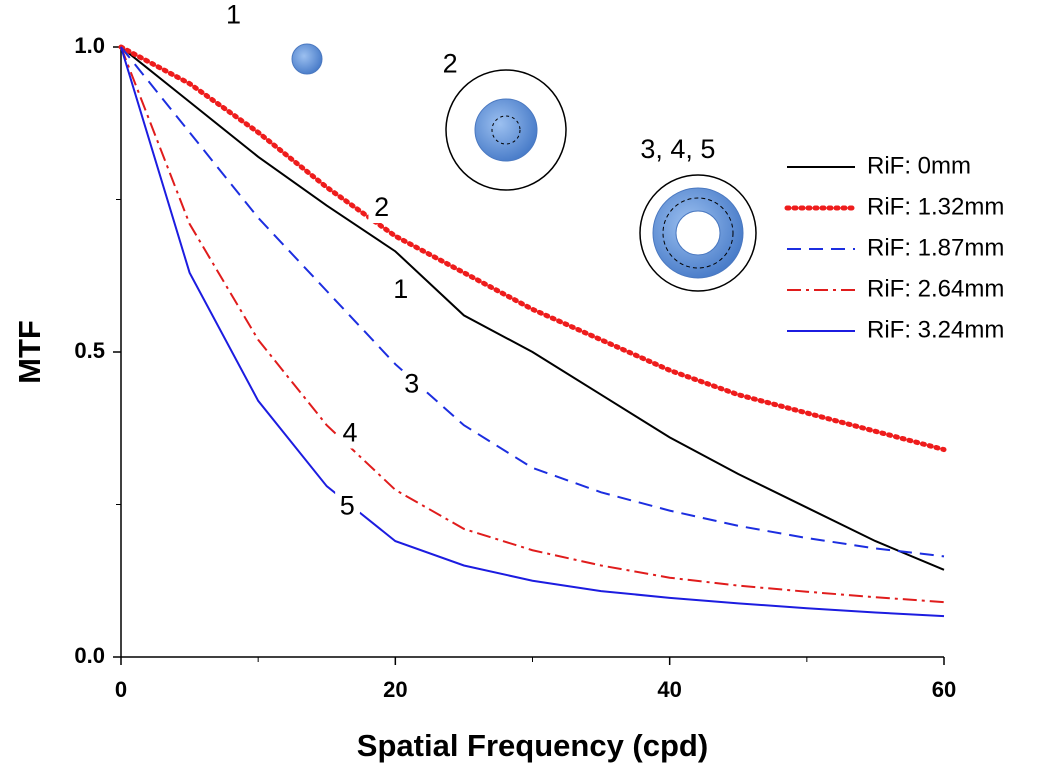 The height and width of the screenshot is (776, 1050). I want to click on y-tick-label: 0.5, so click(89, 350).